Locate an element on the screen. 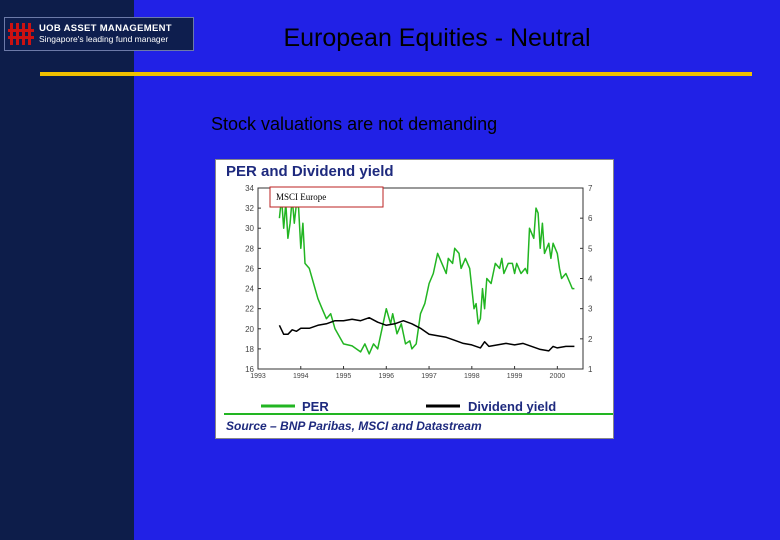  x-axis-tick-label: 2000 is located at coordinates (558, 376).